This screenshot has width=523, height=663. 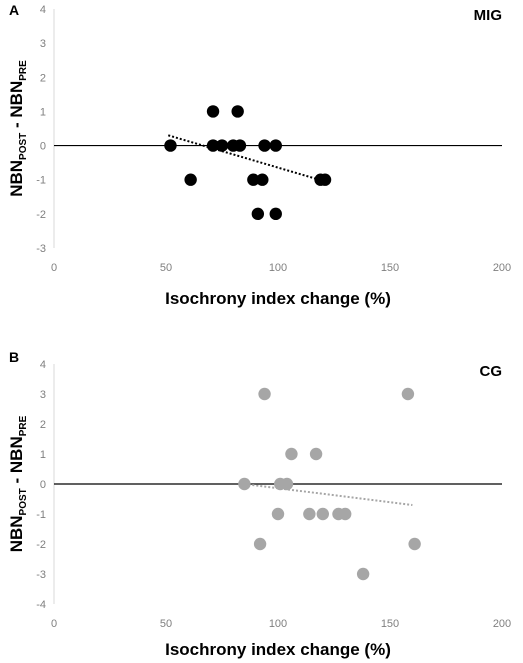 I want to click on panel-title: MIG, so click(x=488, y=15).